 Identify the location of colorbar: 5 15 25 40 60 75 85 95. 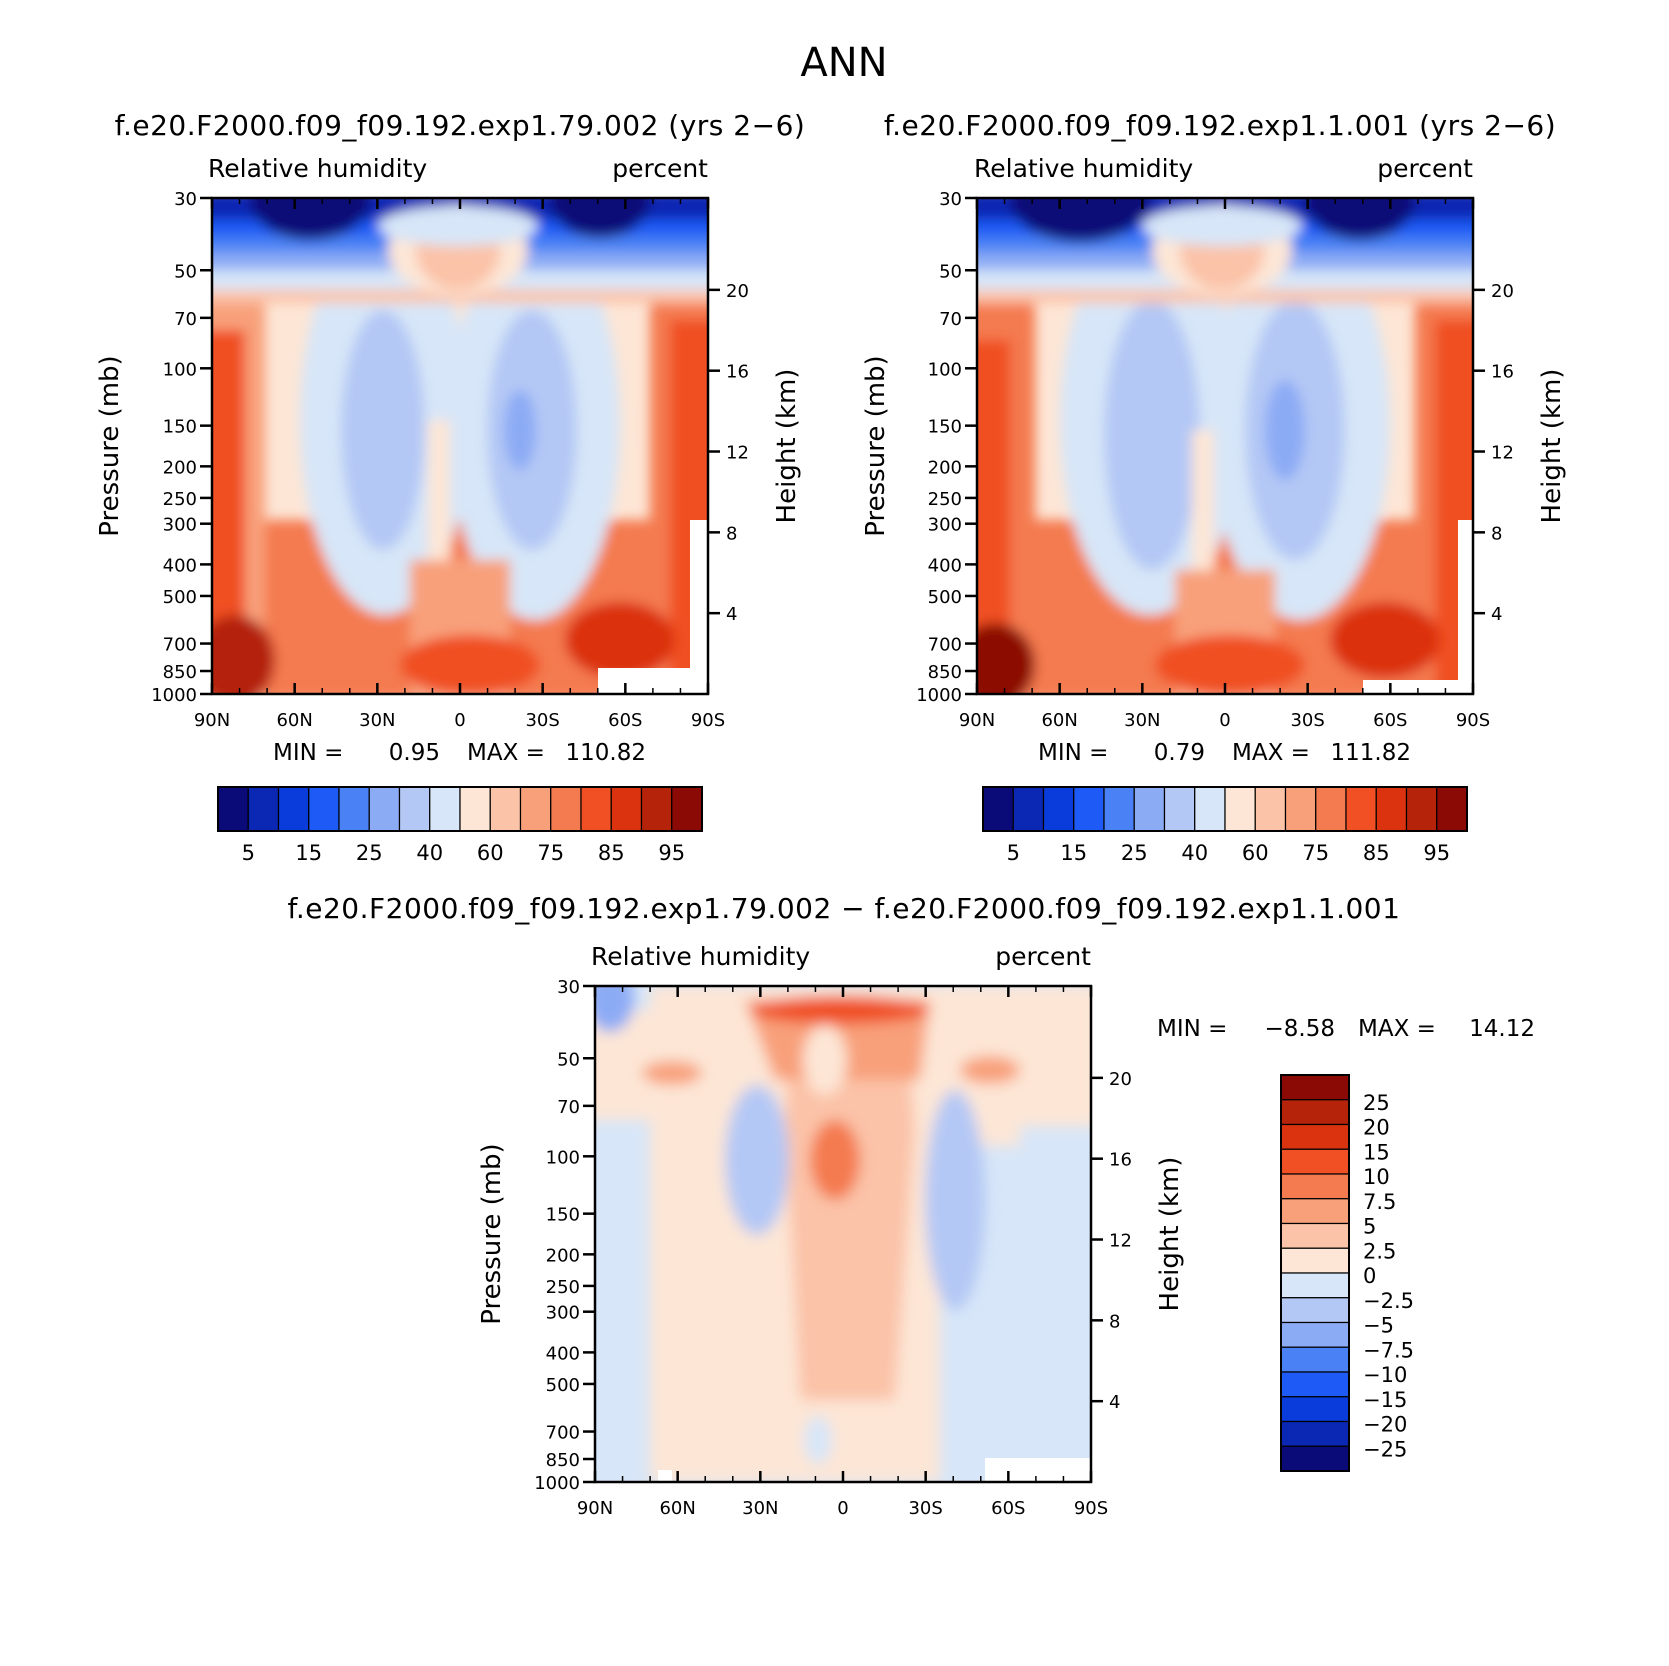
(460, 825).